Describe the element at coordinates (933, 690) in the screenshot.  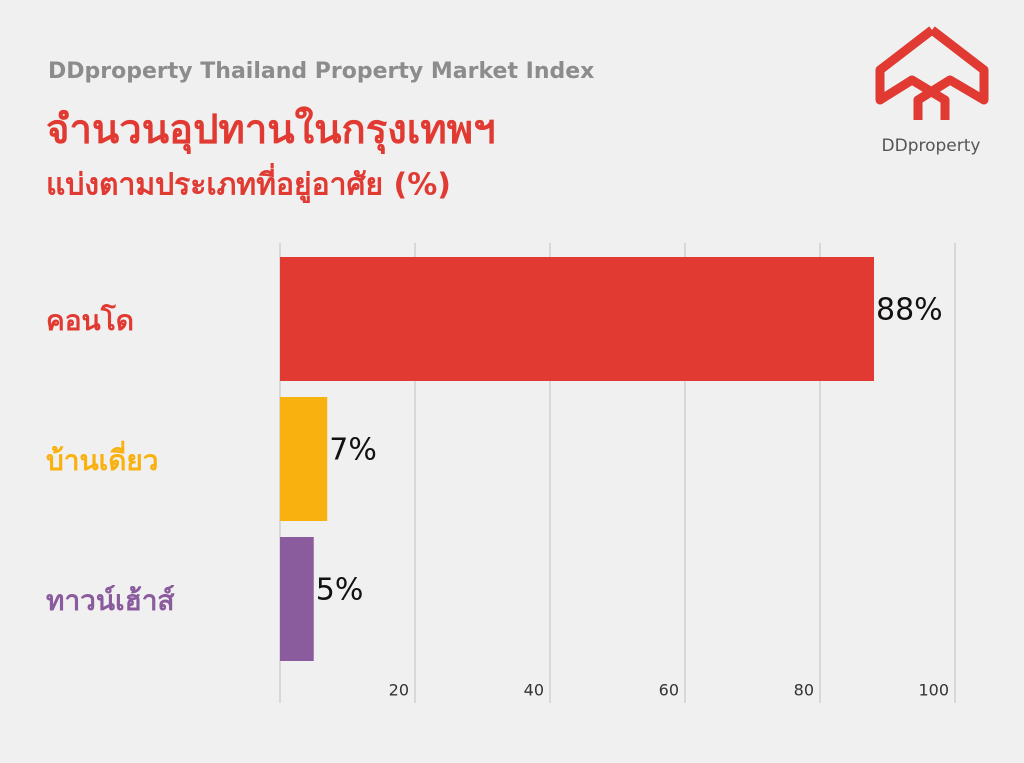
I see `x-tick-label: 100` at that location.